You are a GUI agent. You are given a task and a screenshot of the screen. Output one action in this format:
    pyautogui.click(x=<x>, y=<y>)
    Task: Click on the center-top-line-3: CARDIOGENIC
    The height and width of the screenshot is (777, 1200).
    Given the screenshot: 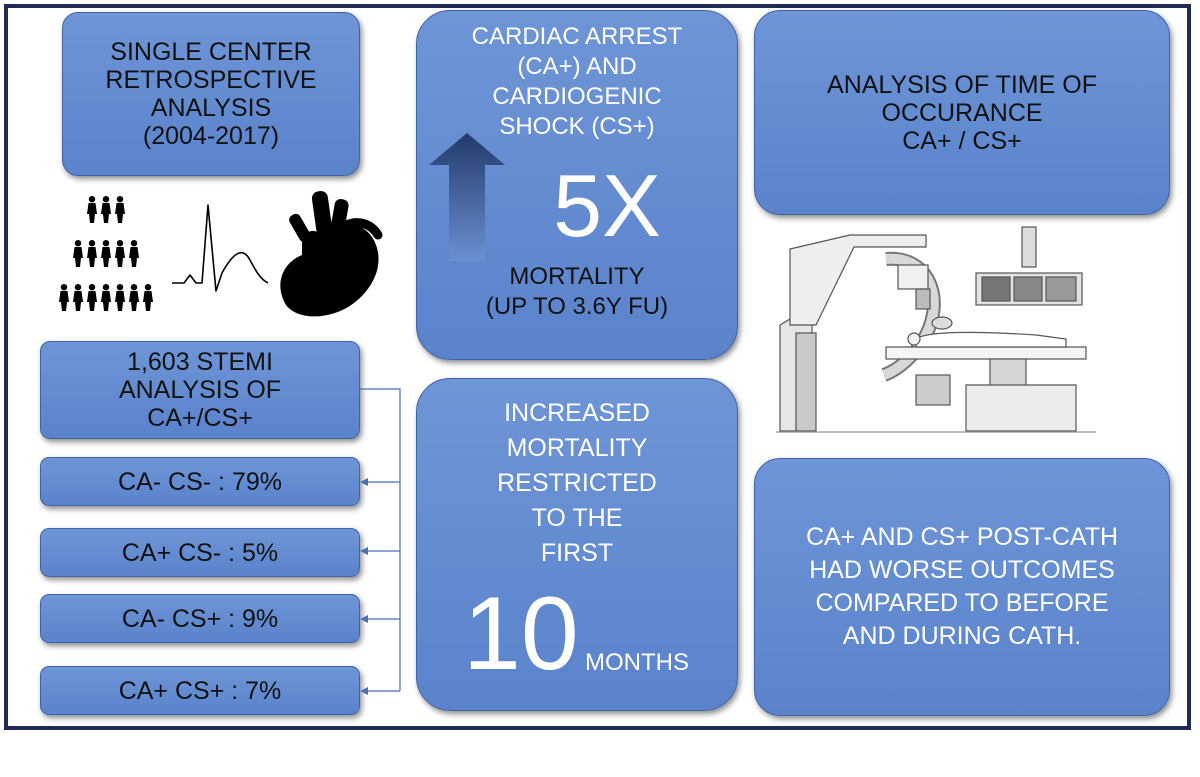 What is the action you would take?
    pyautogui.click(x=577, y=96)
    